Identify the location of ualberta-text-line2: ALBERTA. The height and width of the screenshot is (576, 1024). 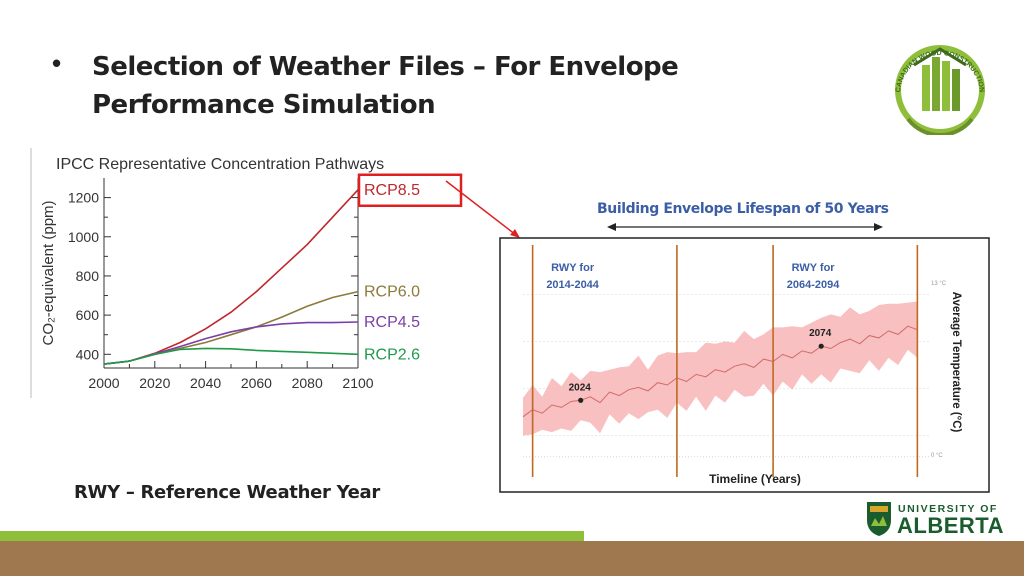
(950, 525).